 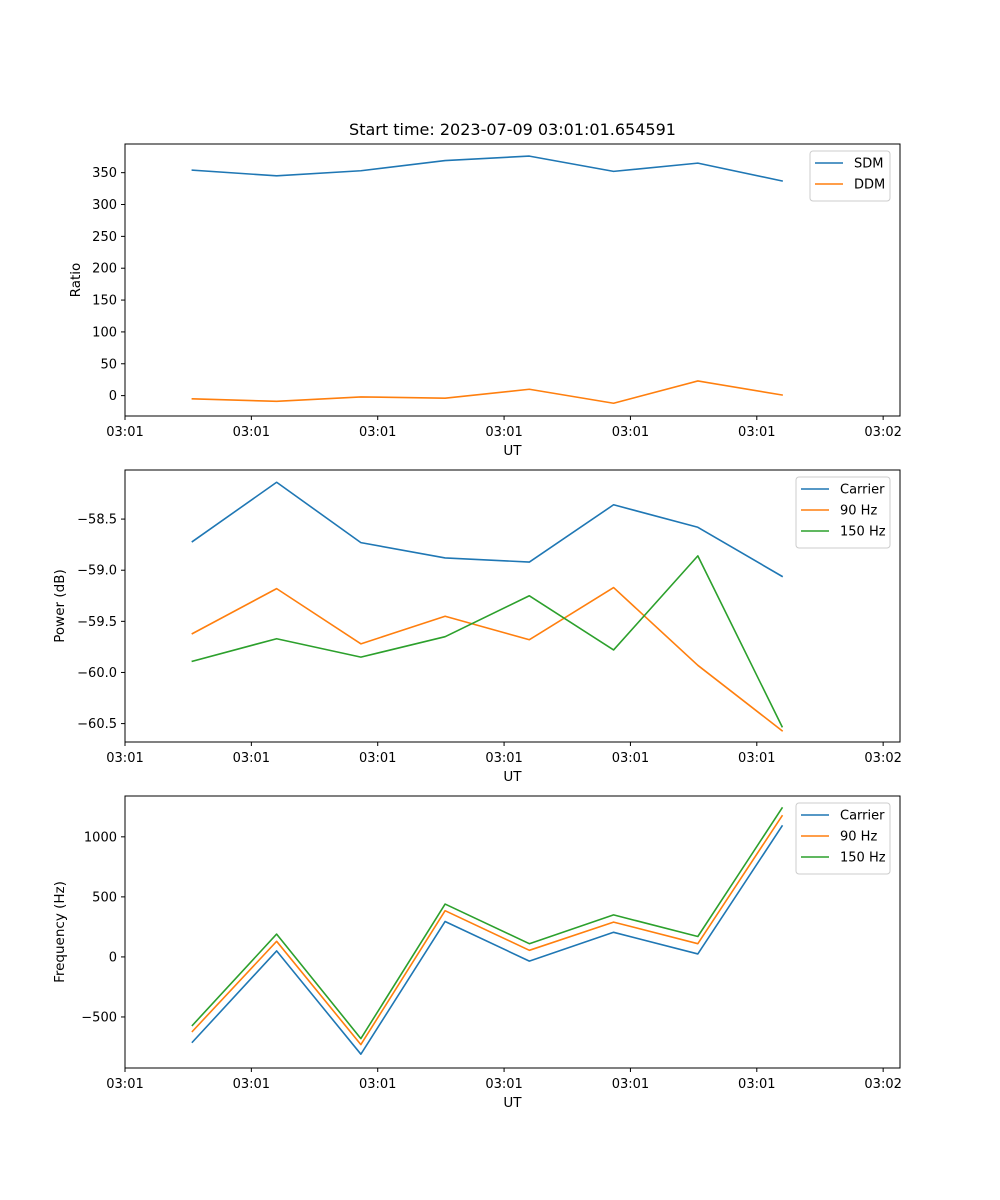 What do you see at coordinates (104, 897) in the screenshot?
I see `y-tick-label: 500` at bounding box center [104, 897].